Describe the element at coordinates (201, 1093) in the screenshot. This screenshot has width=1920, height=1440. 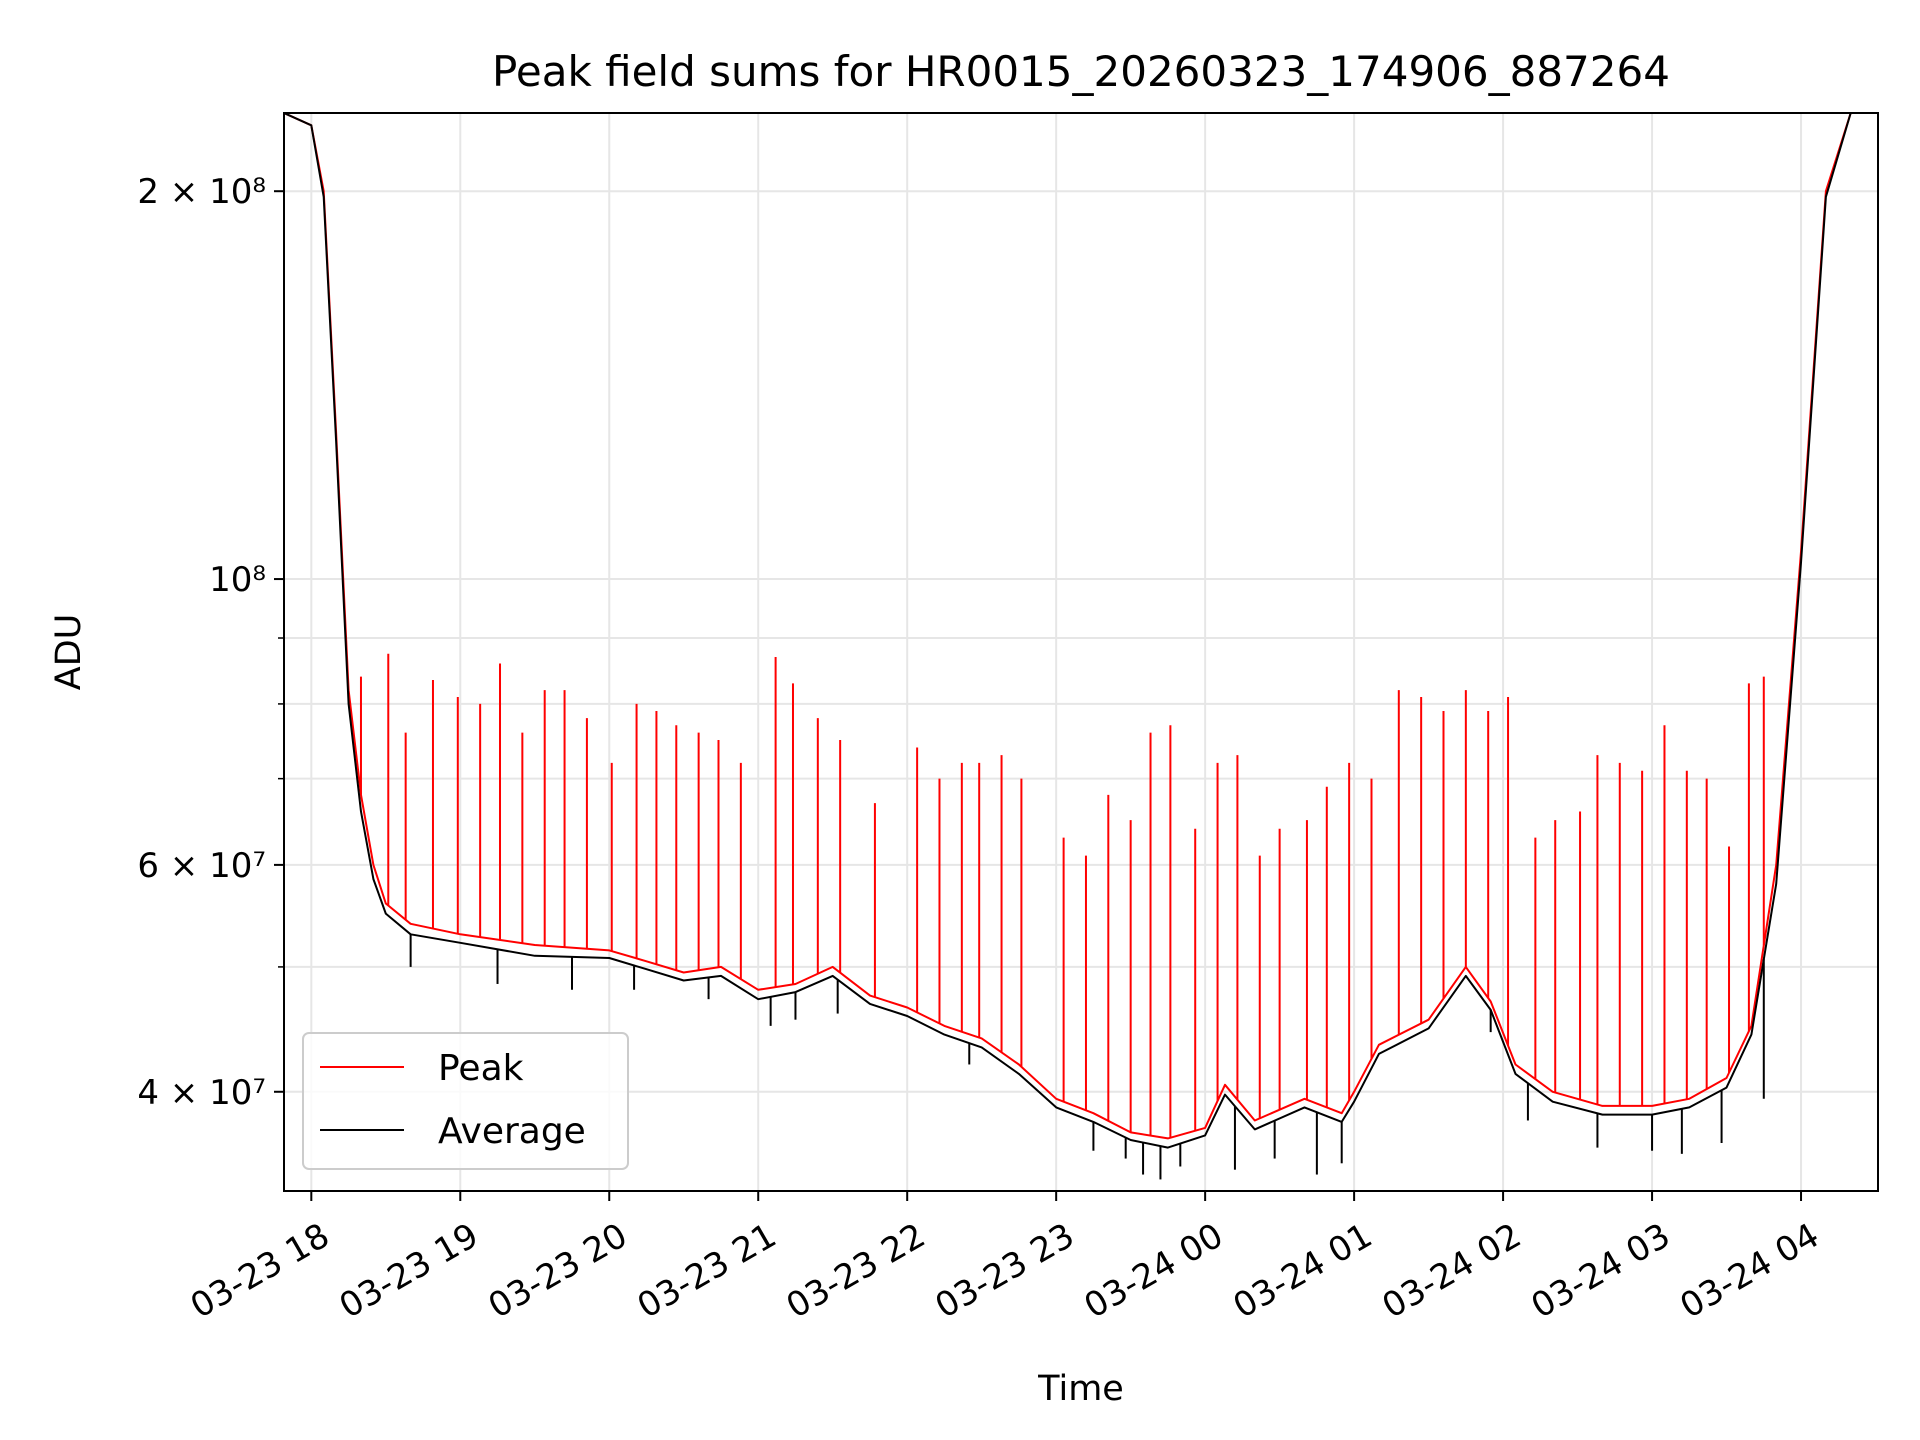
I see `y-tick-label: 4 × 10⁷` at that location.